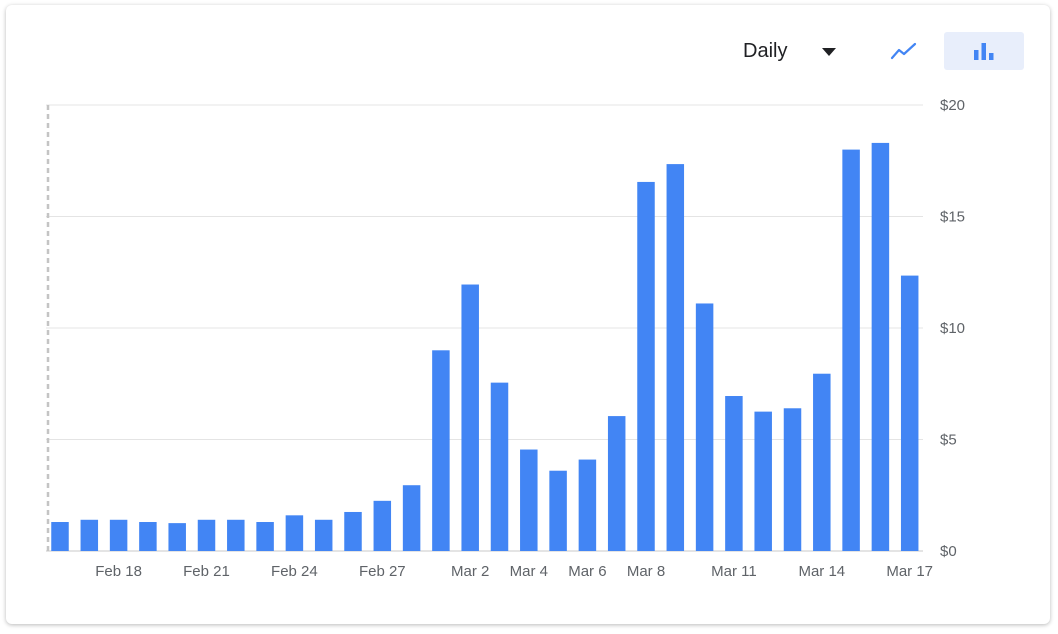 Image resolution: width=1058 pixels, height=634 pixels. Describe the element at coordinates (829, 52) in the screenshot. I see `caret-down-icon` at that location.